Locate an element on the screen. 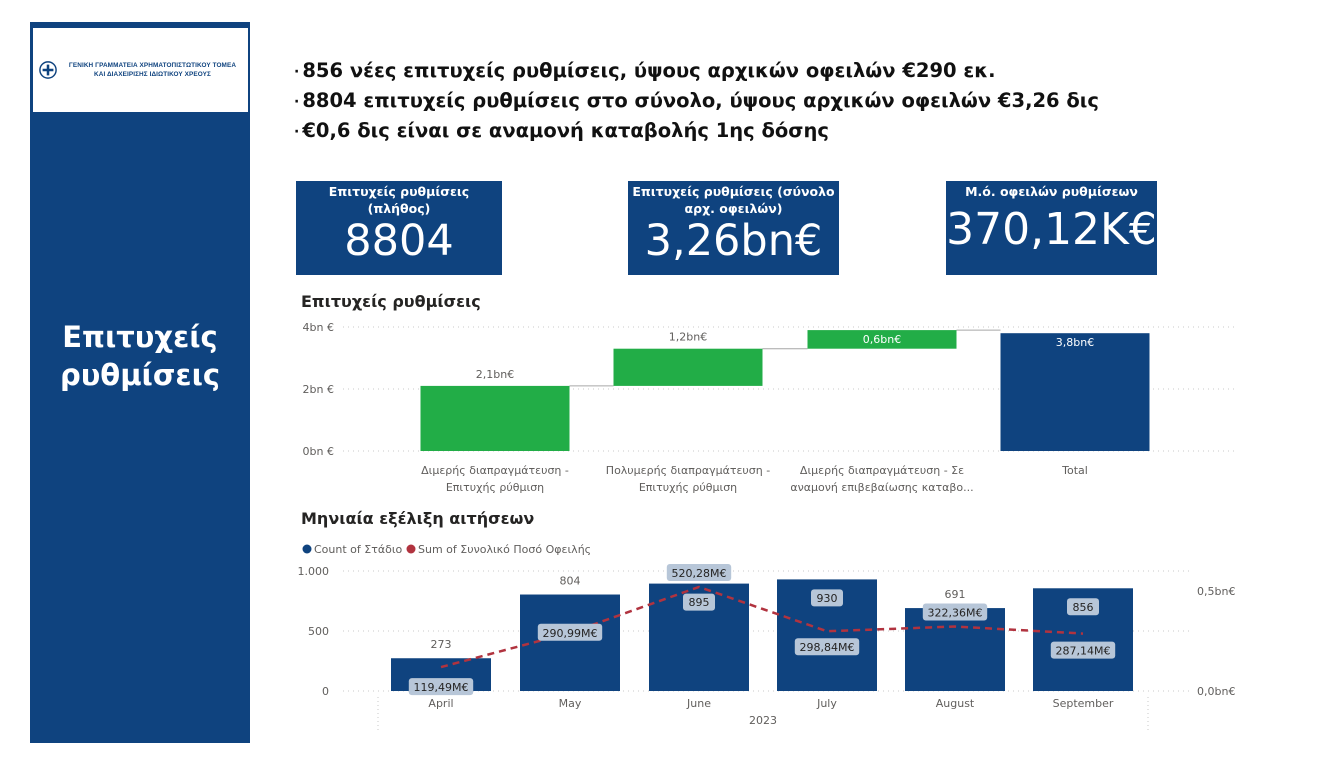 The width and height of the screenshot is (1322, 758). count-data-label: 691 is located at coordinates (955, 594).